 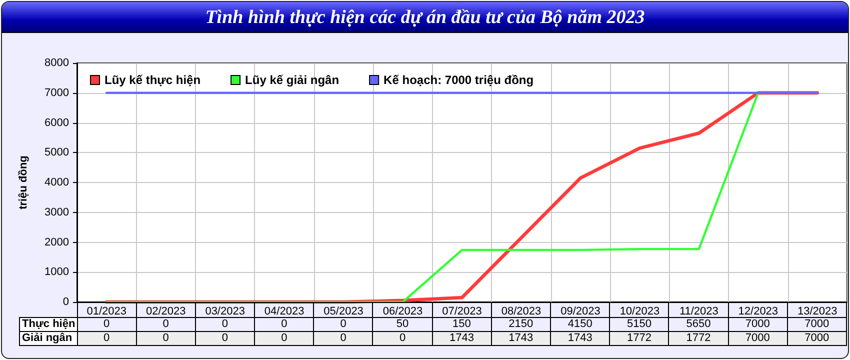 I want to click on y-tick-label: 0, so click(x=65, y=302).